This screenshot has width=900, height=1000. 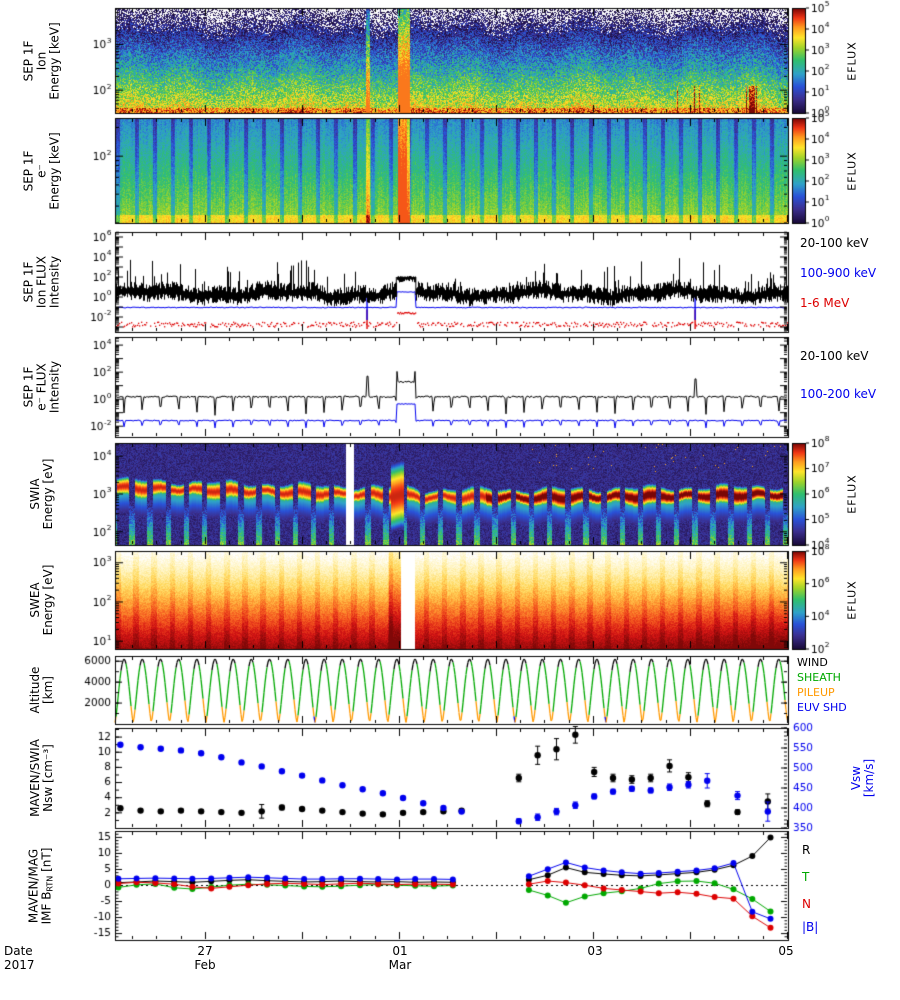 I want to click on ylabel-swia-spec: SWIA Energy [eV], so click(x=42, y=494).